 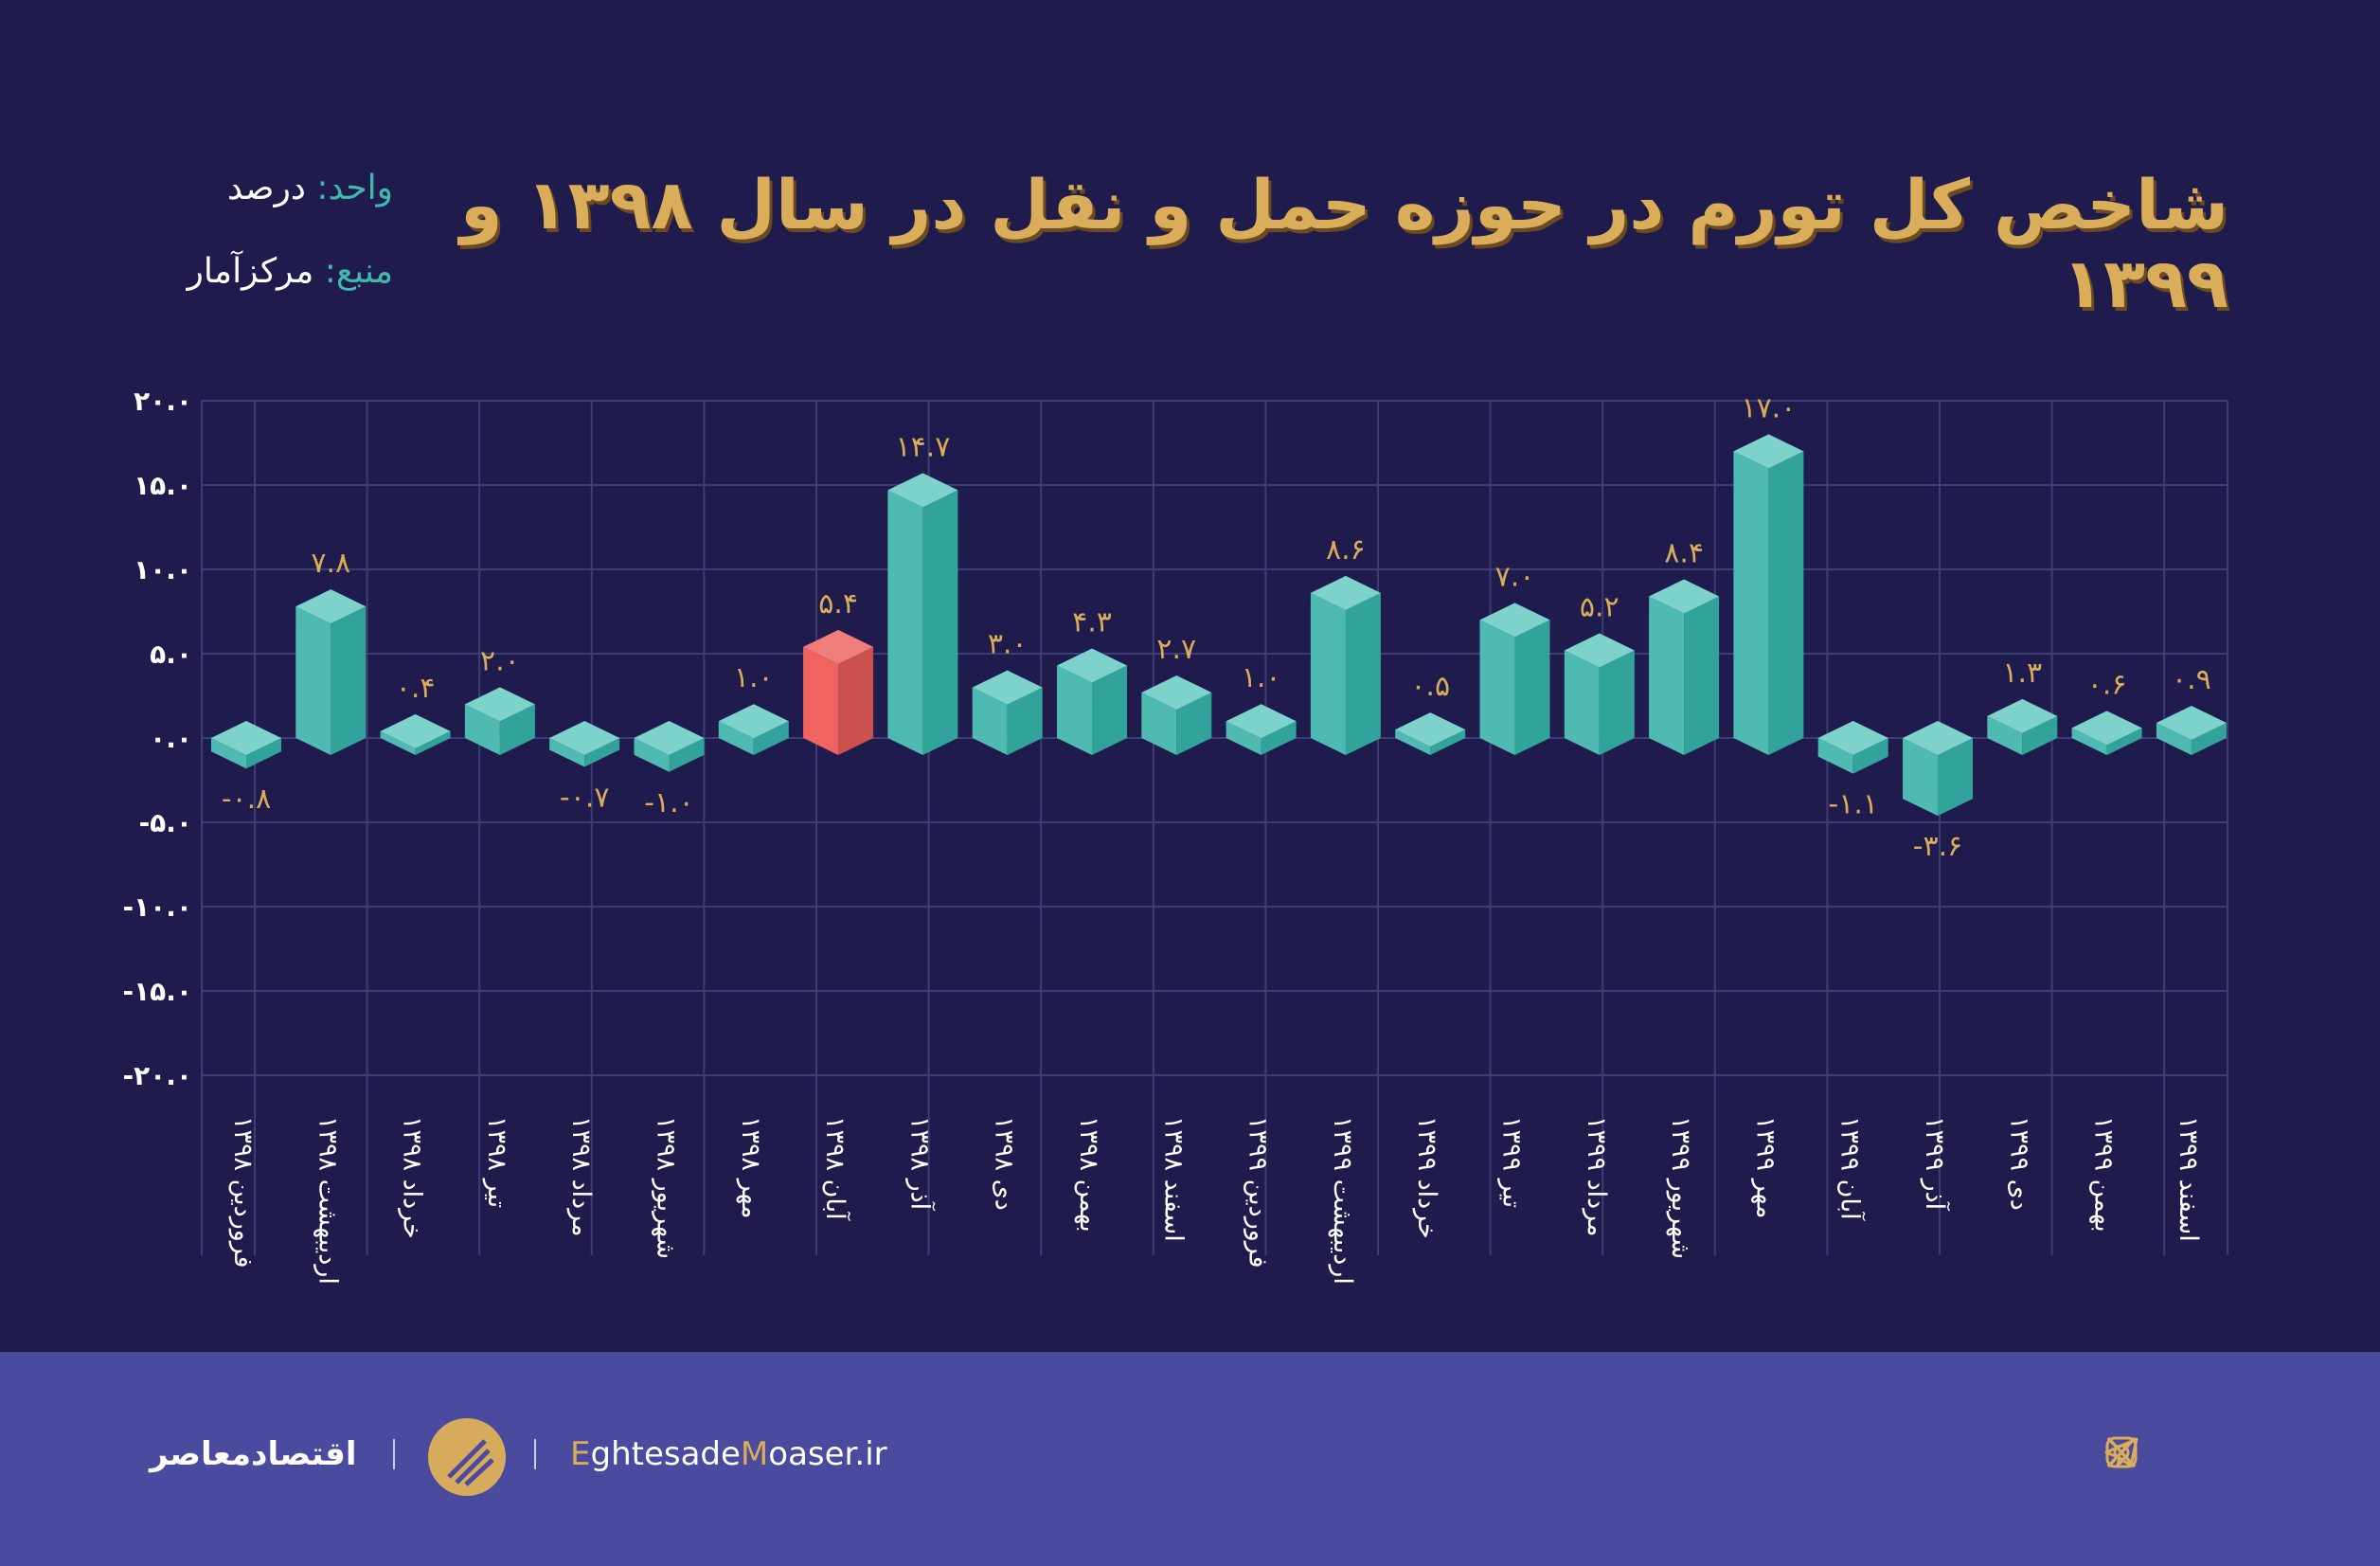 What do you see at coordinates (1768, 407) in the screenshot?
I see `data-label: ۱۷.۰` at bounding box center [1768, 407].